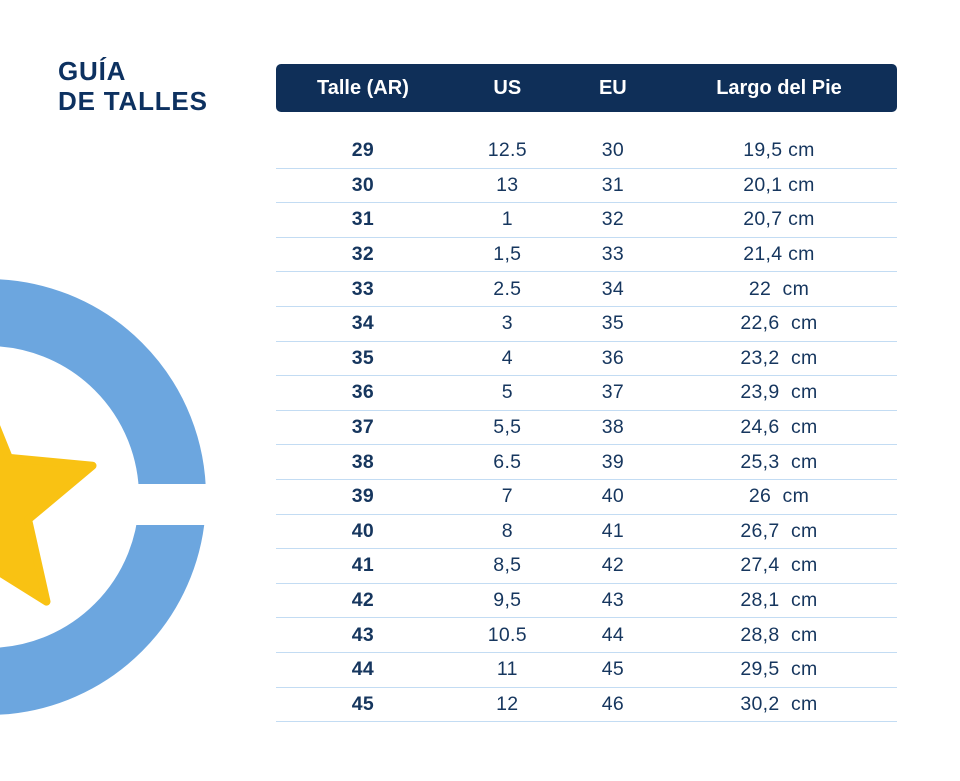  Describe the element at coordinates (363, 392) in the screenshot. I see `cell-talle: 36` at that location.